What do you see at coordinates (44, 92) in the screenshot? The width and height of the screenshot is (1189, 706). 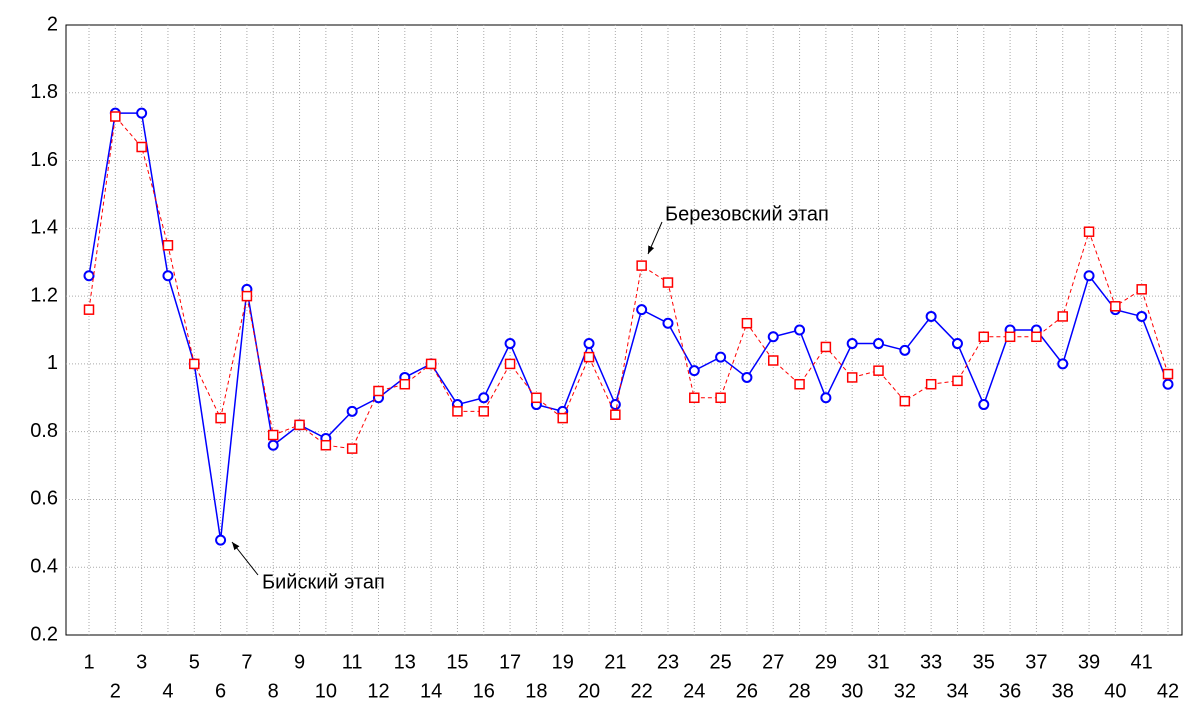 I see `y-tick-label: 1.8` at bounding box center [44, 92].